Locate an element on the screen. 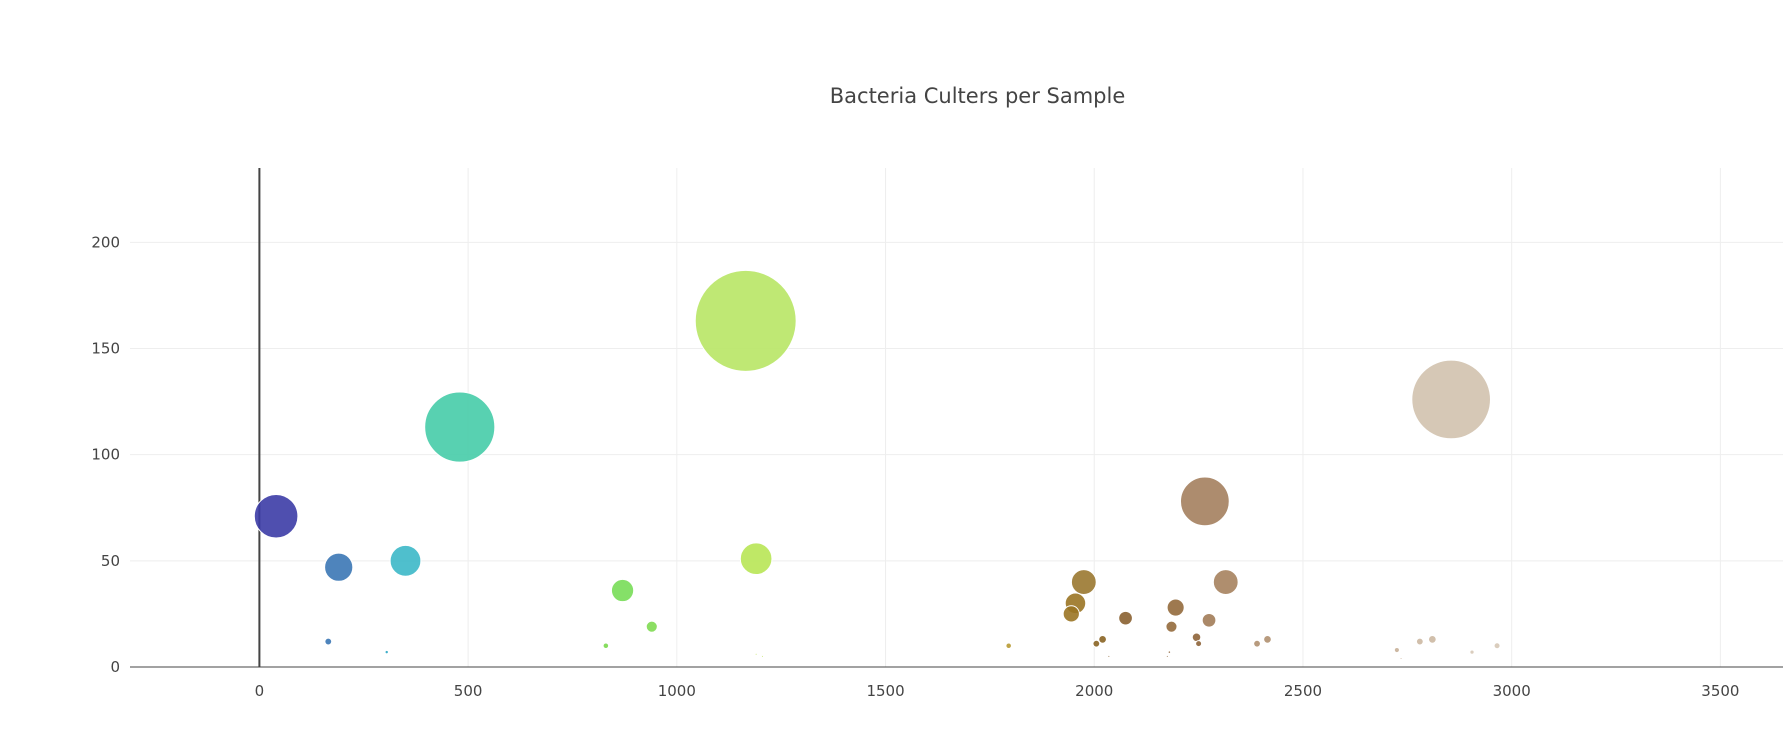 Image resolution: width=1783 pixels, height=749 pixels. y-tick-label: 0 is located at coordinates (115, 667).